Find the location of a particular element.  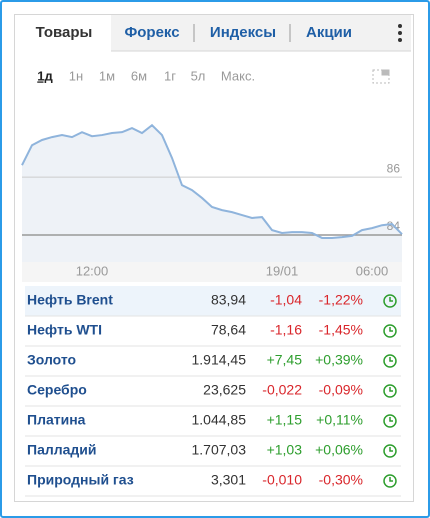

axis-band is located at coordinates (212, 272).